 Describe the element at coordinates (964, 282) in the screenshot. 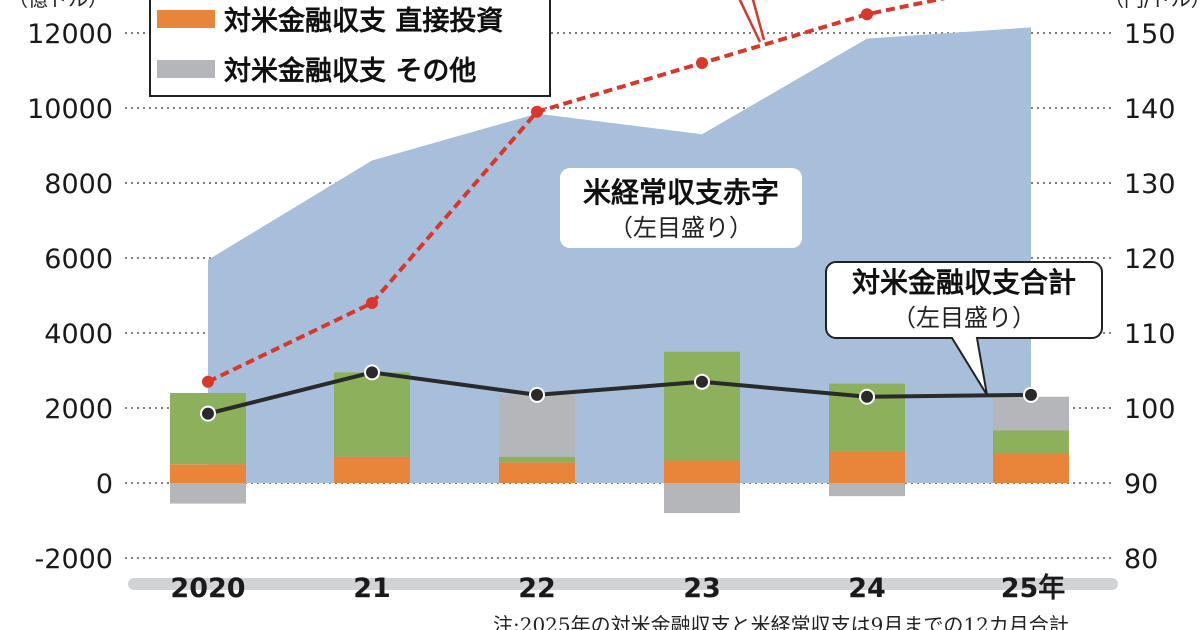

I see `total-annotation-title: 対米金融収支合計` at that location.